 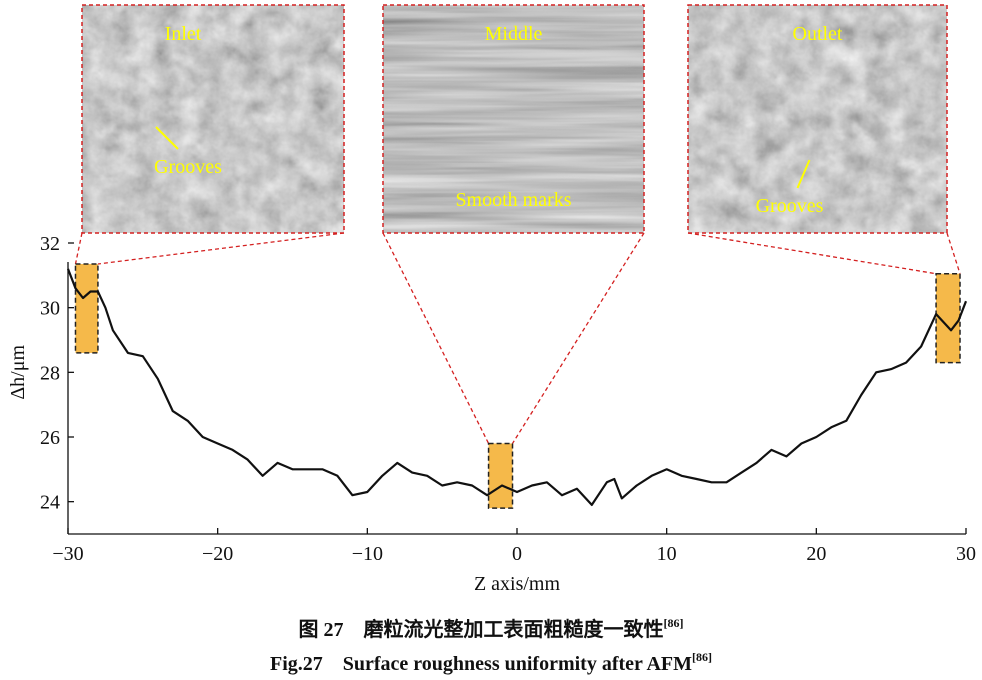 What do you see at coordinates (816, 554) in the screenshot?
I see `x-tick-label: 20` at bounding box center [816, 554].